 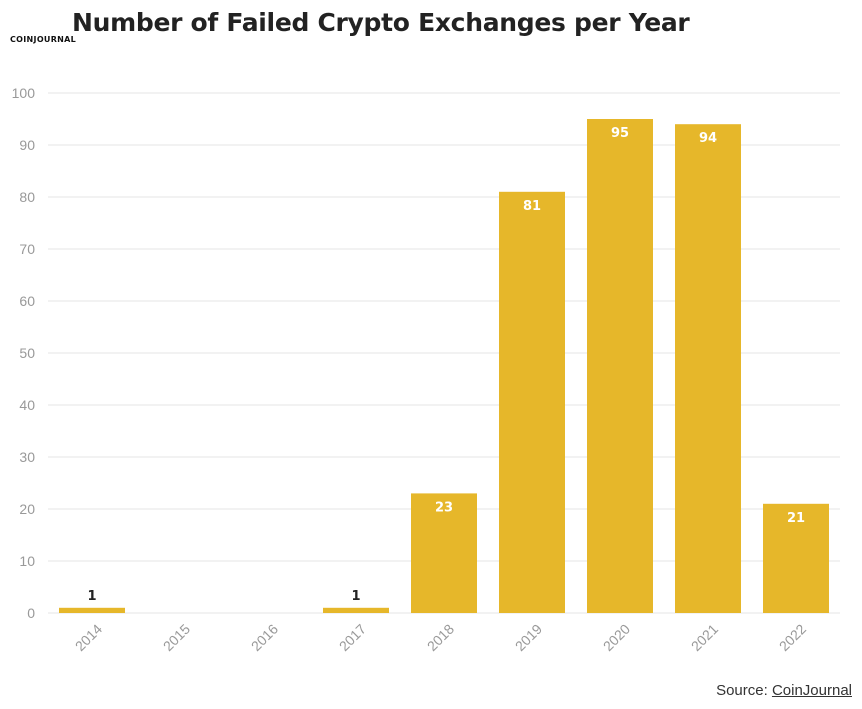 I want to click on x-tick-label: 2014, so click(x=88, y=637).